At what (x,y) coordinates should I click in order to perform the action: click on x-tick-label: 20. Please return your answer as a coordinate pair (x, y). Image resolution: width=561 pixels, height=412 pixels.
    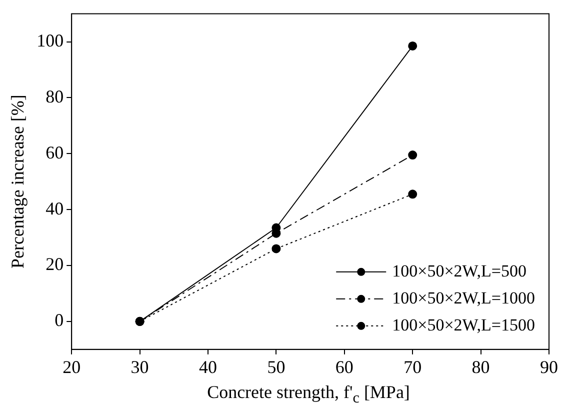
    Looking at the image, I should click on (71, 366).